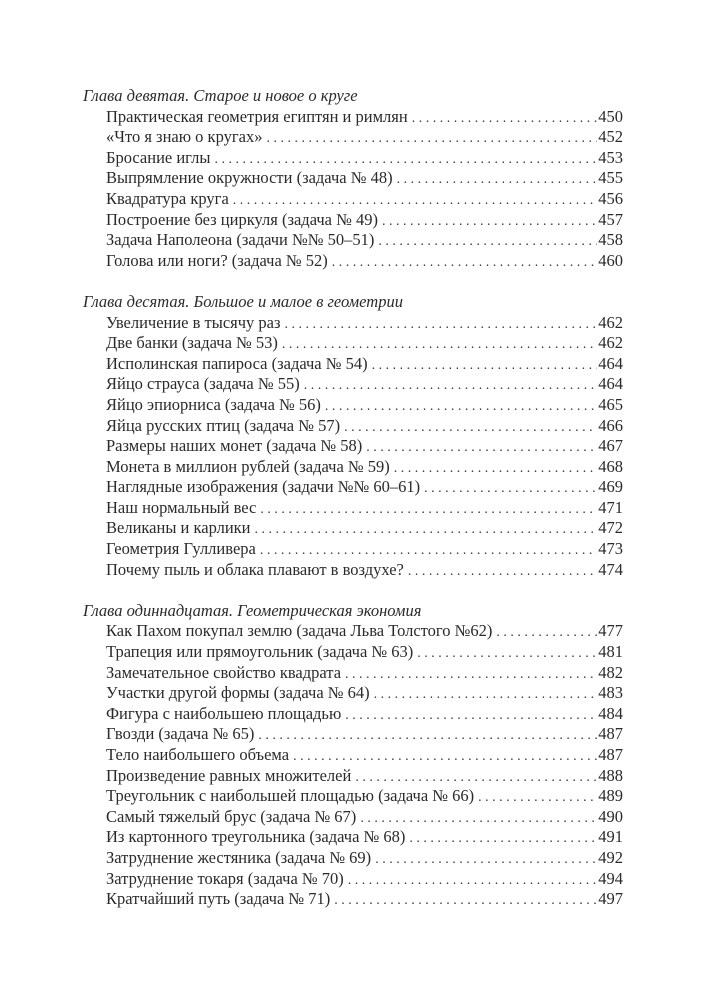 The image size is (708, 1000). Describe the element at coordinates (223, 425) in the screenshot. I see `entry-title: Яйца русских птиц (задача № 57)` at that location.